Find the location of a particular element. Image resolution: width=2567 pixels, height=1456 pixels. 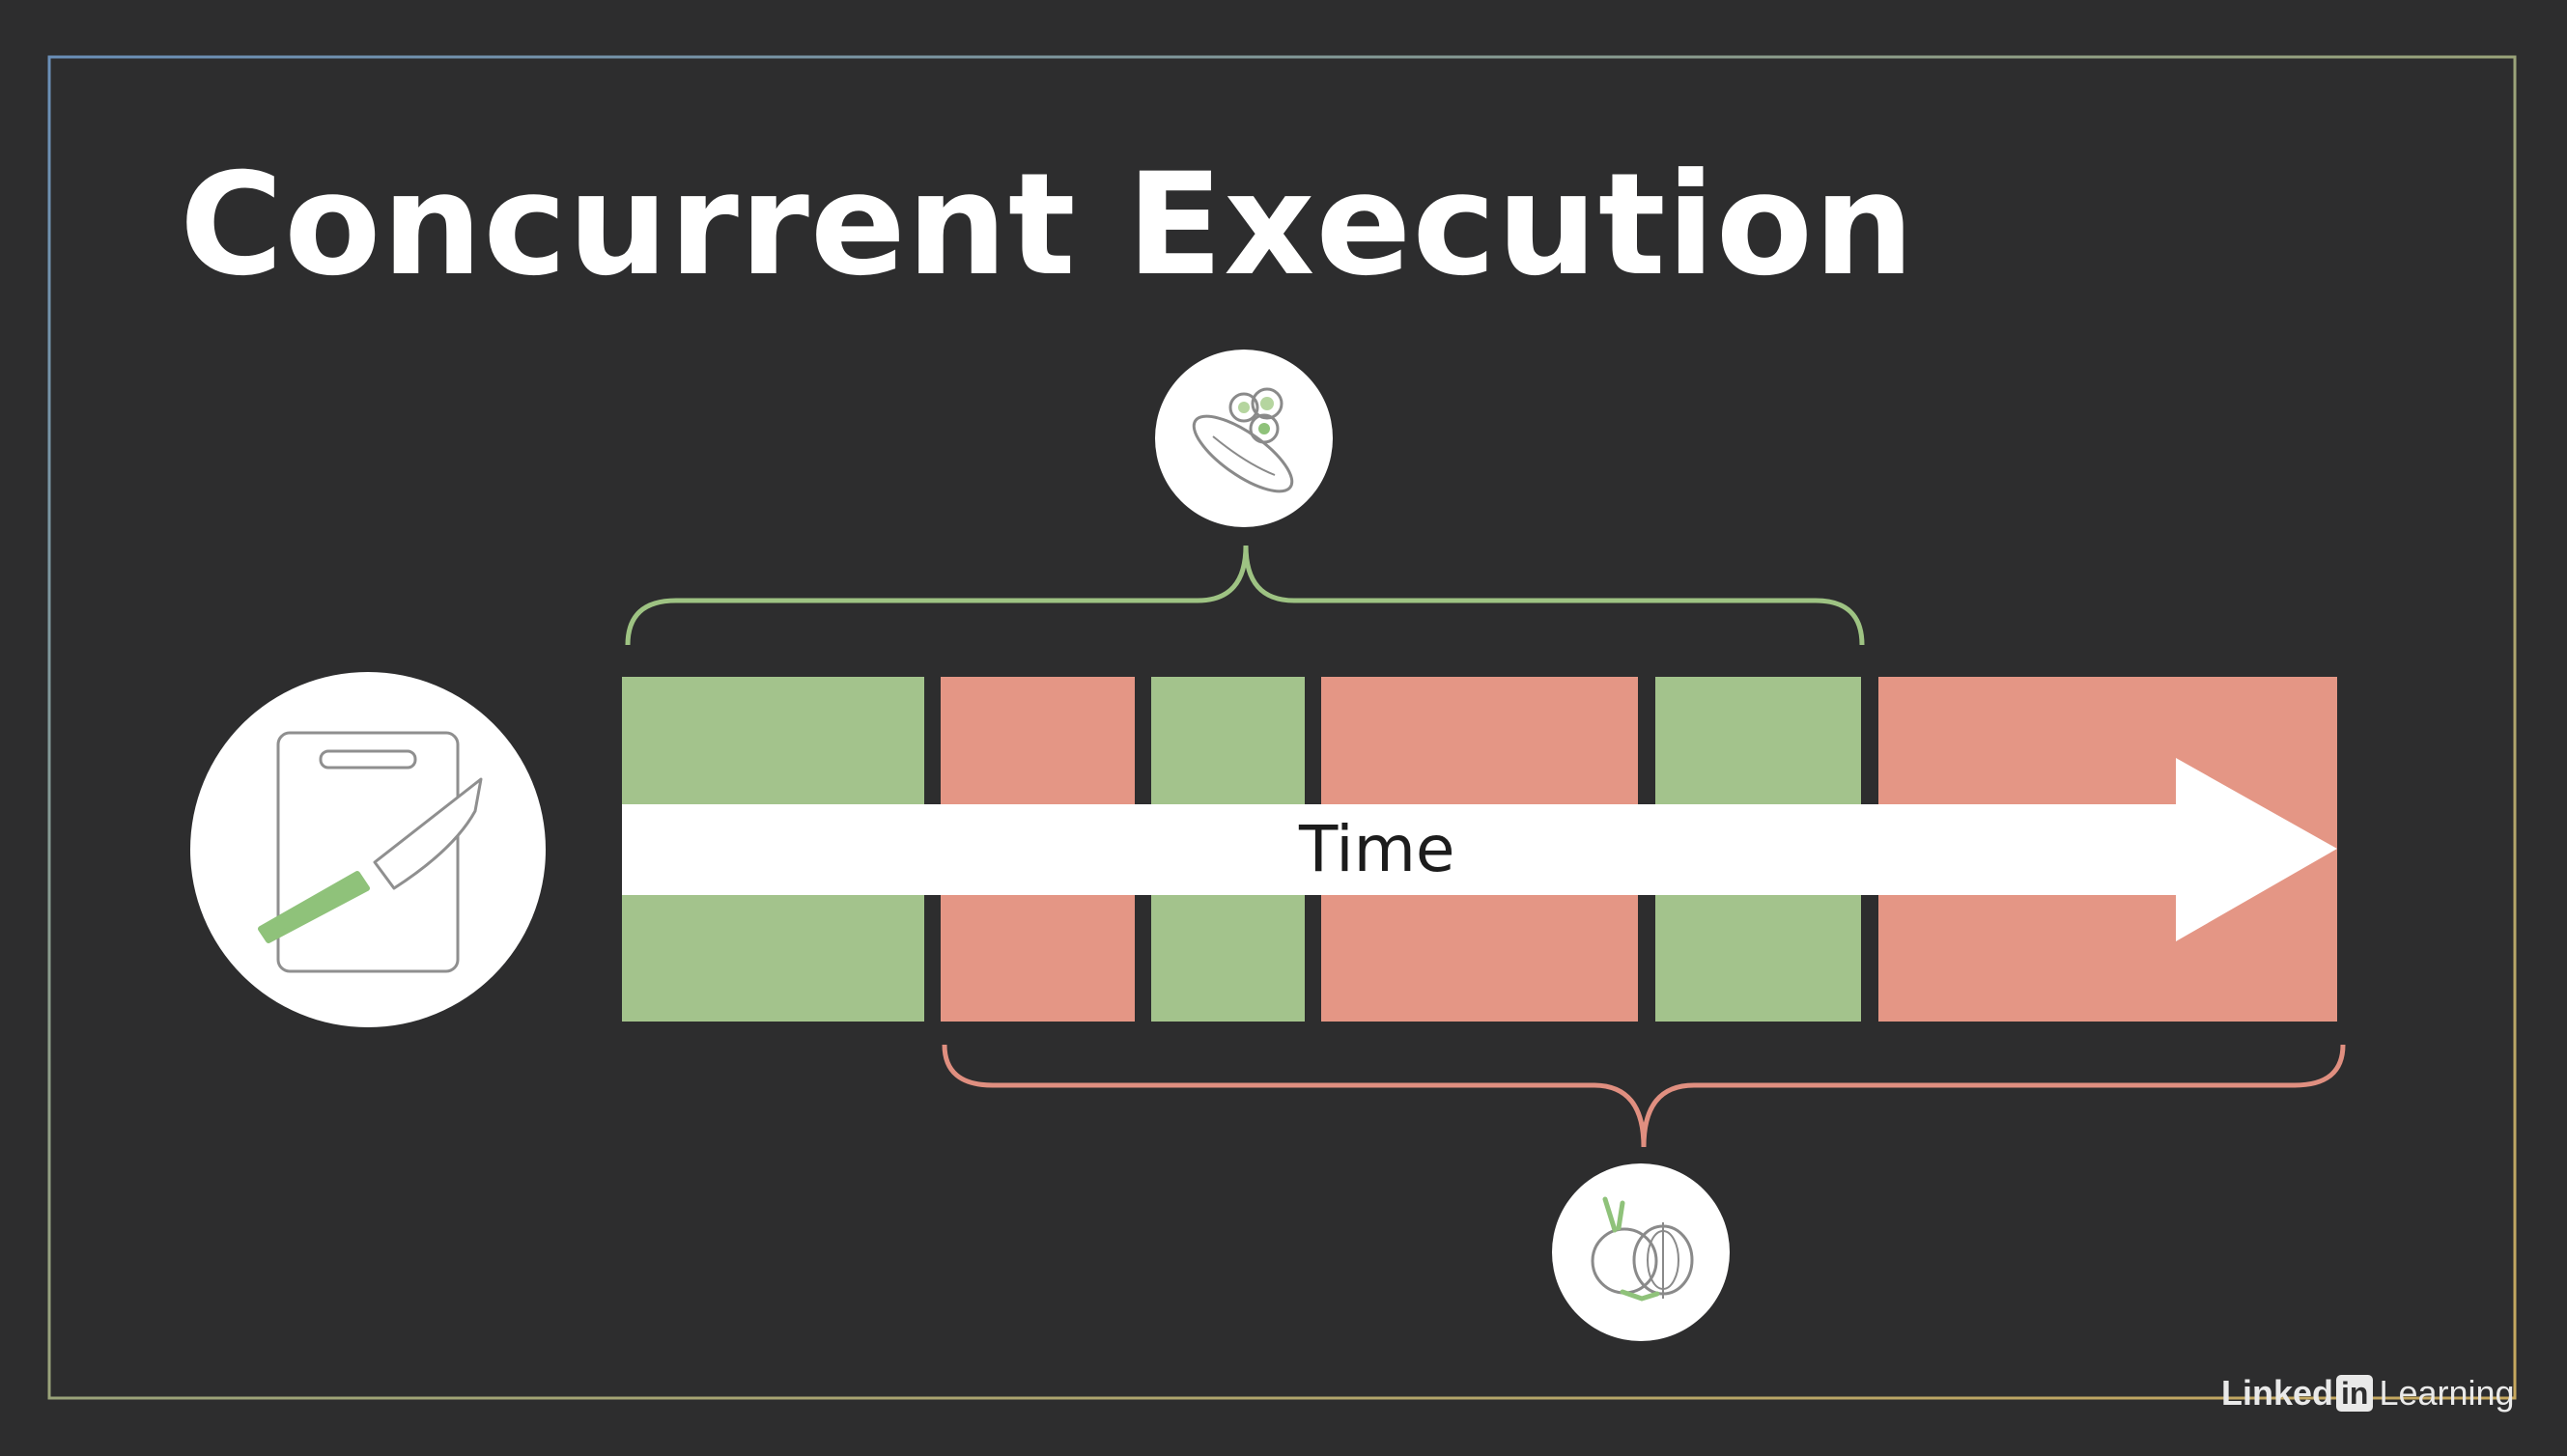

slide-title: Concurrent Execution is located at coordinates (1047, 225).